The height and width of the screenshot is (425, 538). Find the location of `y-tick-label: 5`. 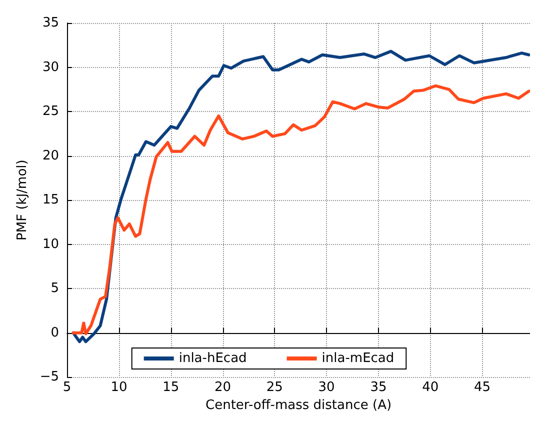

y-tick-label: 5 is located at coordinates (55, 288).